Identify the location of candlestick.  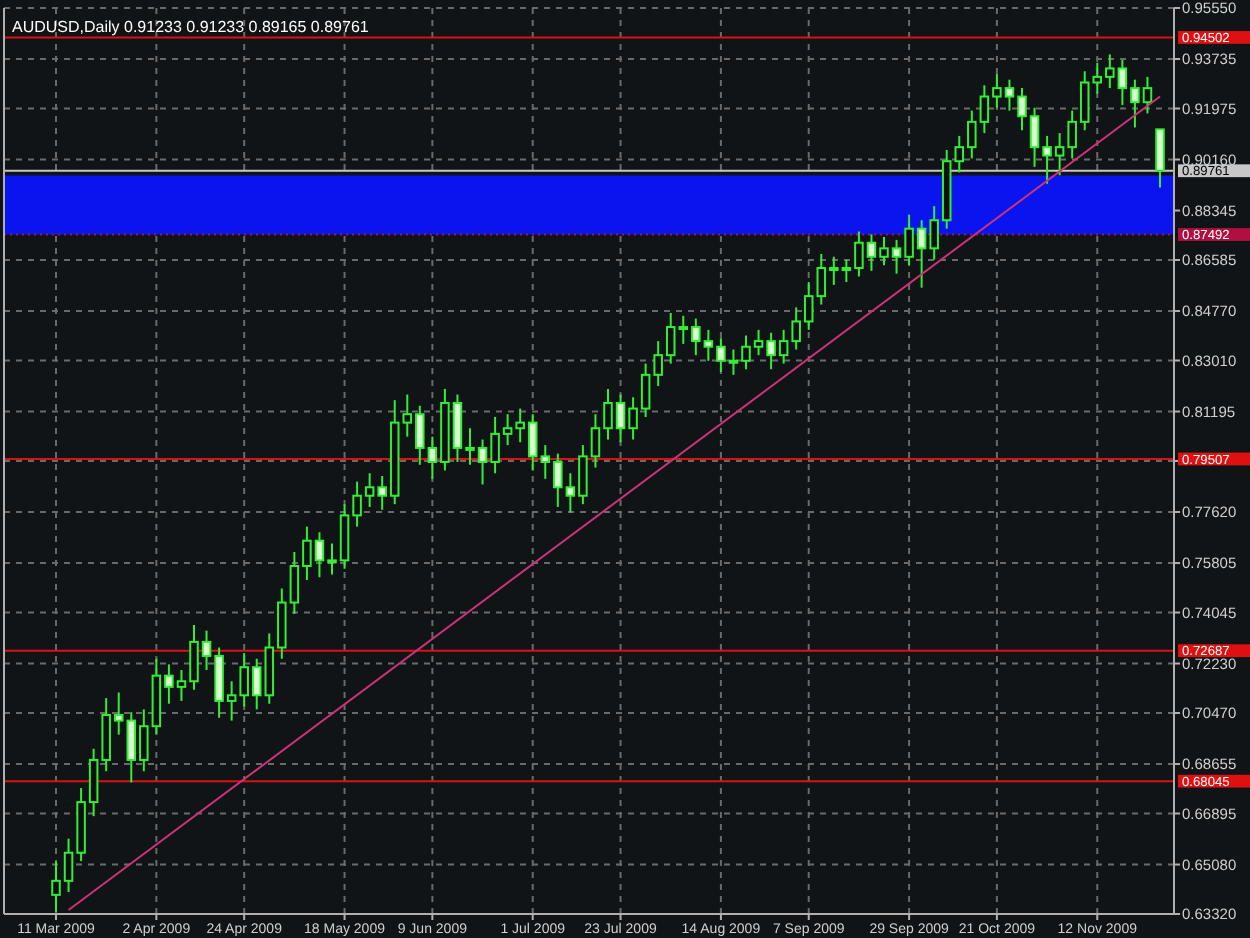
(1160, 158).